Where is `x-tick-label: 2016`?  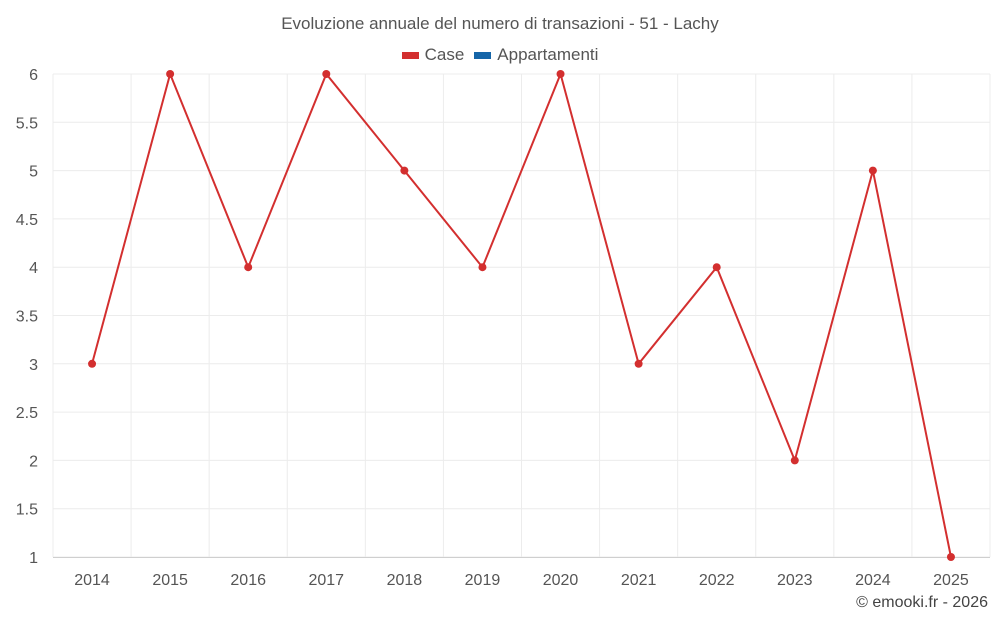
x-tick-label: 2016 is located at coordinates (248, 580).